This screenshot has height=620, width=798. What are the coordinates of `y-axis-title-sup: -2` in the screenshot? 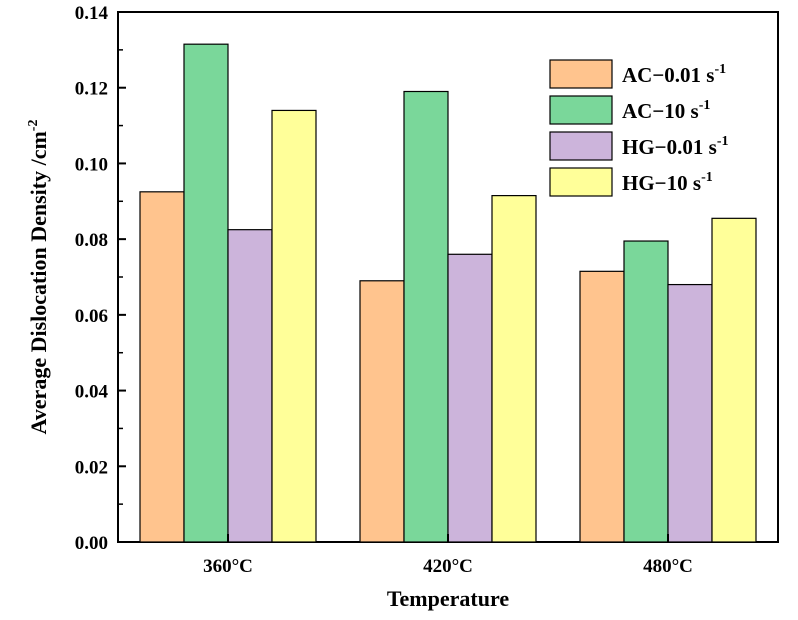 It's located at (33, 126).